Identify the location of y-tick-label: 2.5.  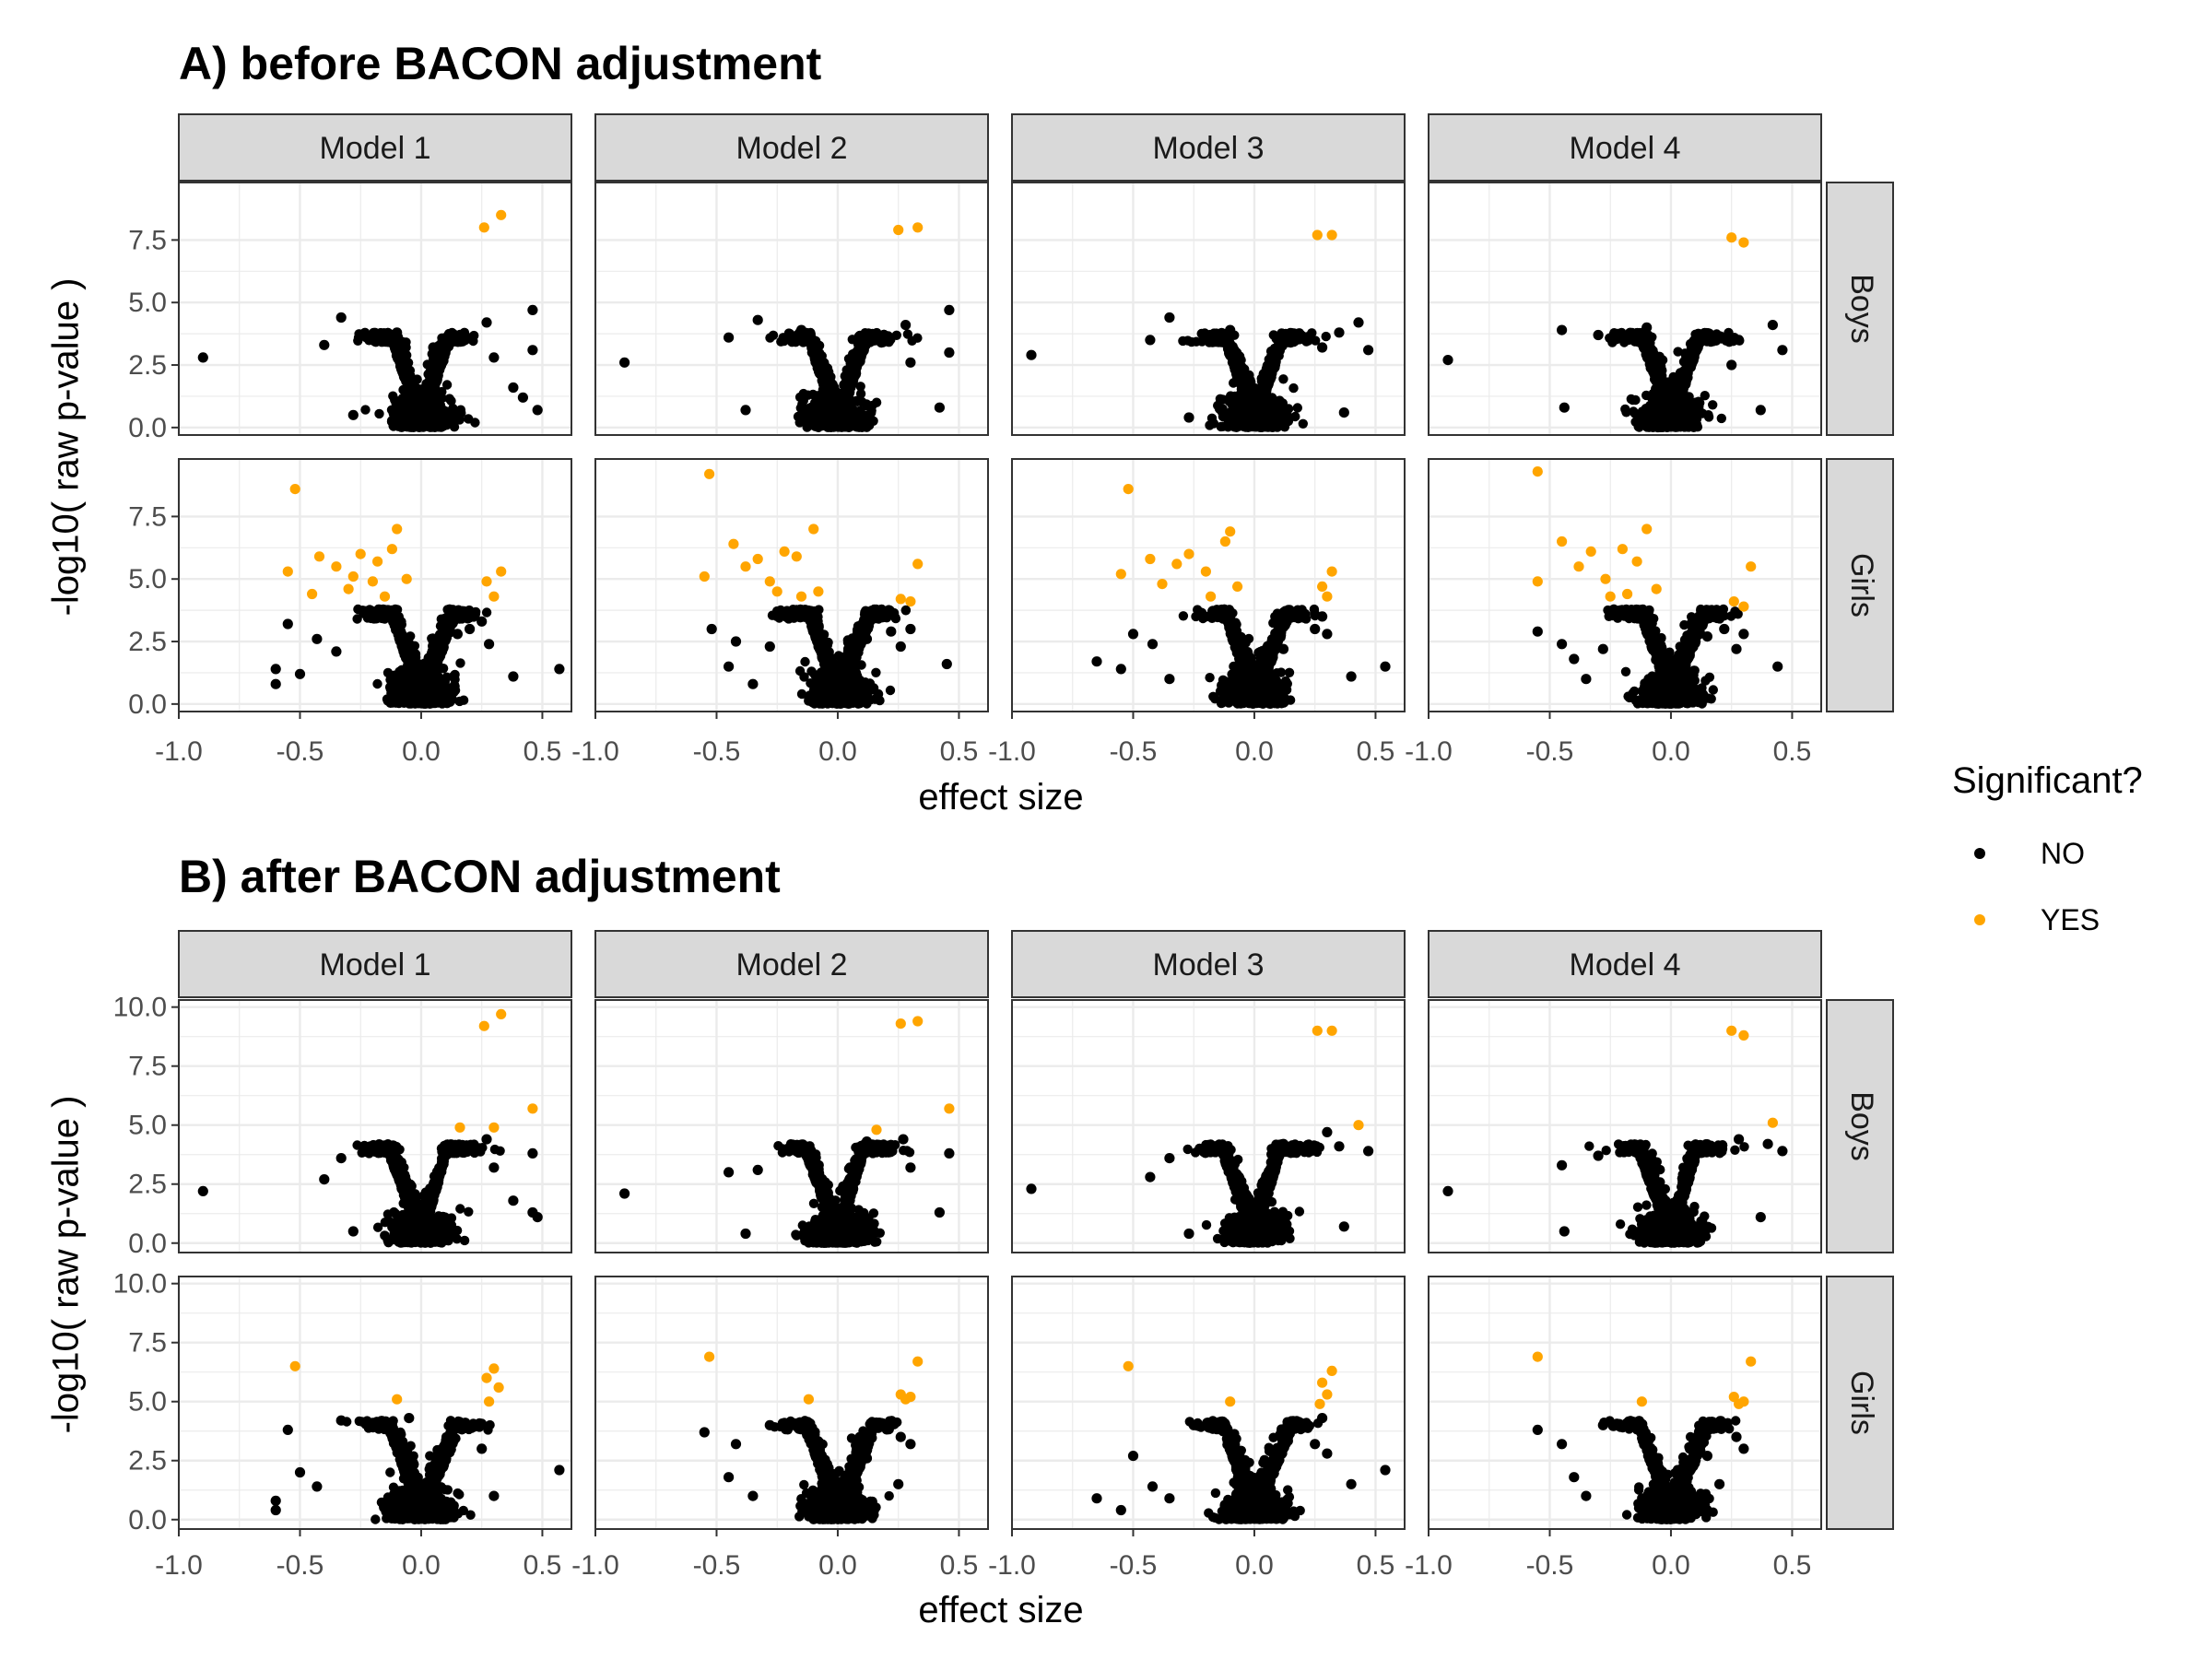
(147, 365).